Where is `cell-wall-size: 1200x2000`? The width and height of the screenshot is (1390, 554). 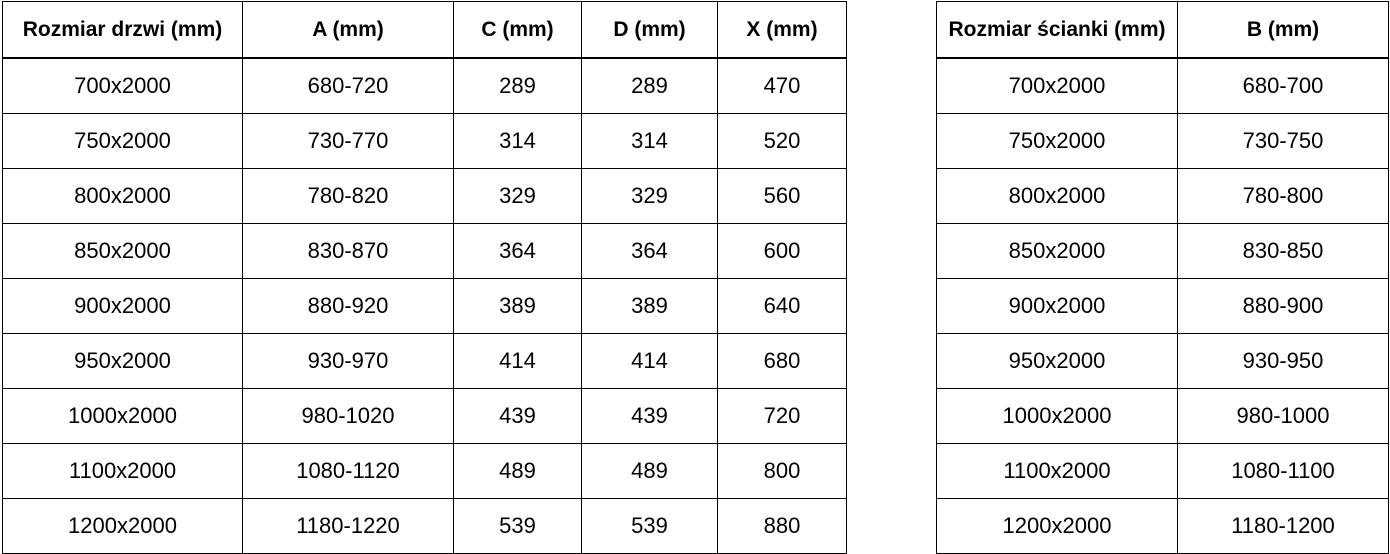
cell-wall-size: 1200x2000 is located at coordinates (1057, 526).